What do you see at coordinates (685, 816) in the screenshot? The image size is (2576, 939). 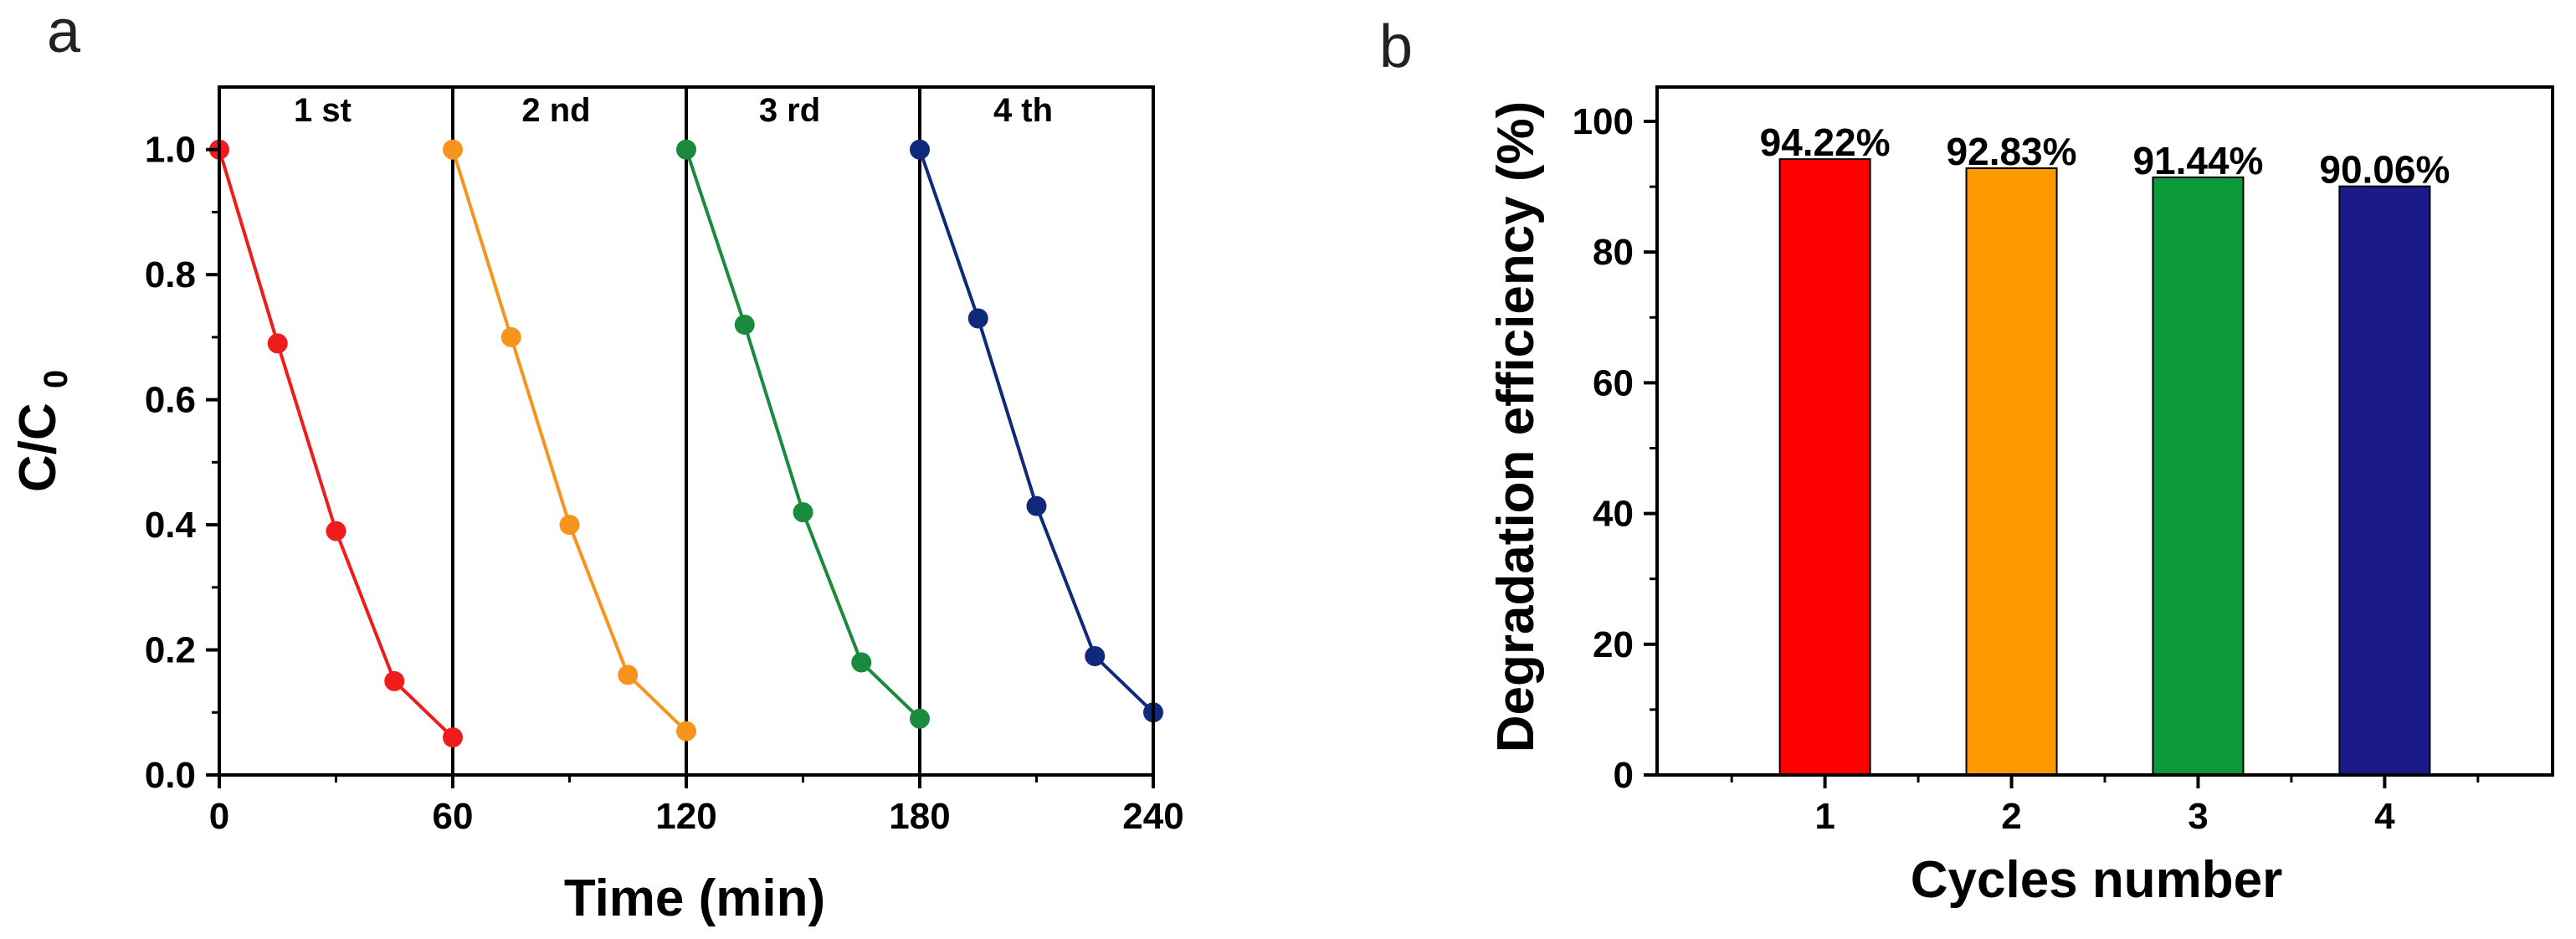 I see `x-tick-label: 120` at bounding box center [685, 816].